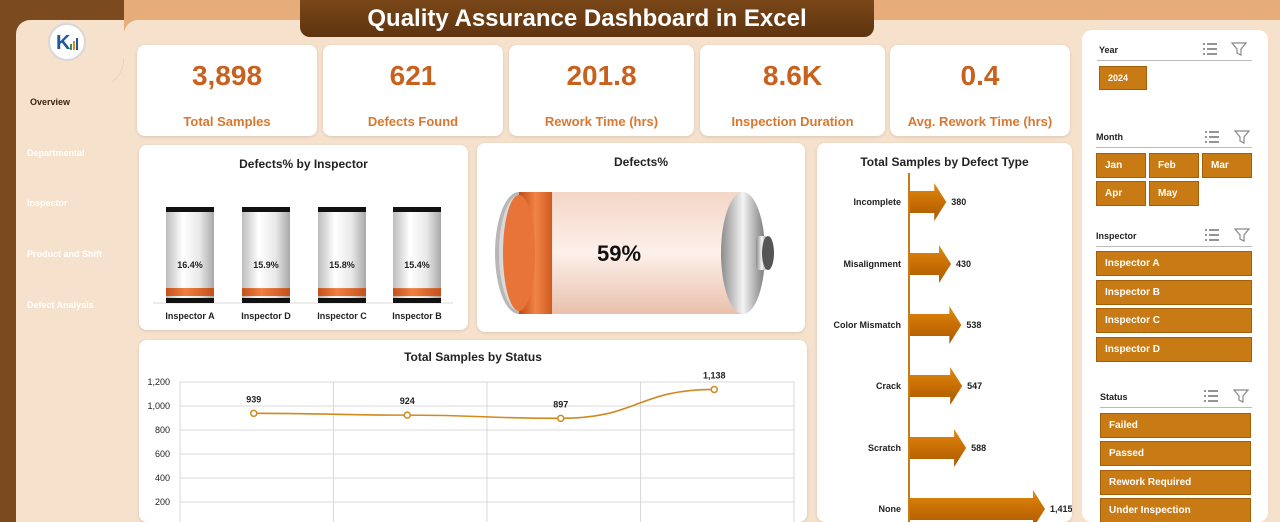  What do you see at coordinates (1227, 165) in the screenshot?
I see `slicer-month-mar: Mar` at bounding box center [1227, 165].